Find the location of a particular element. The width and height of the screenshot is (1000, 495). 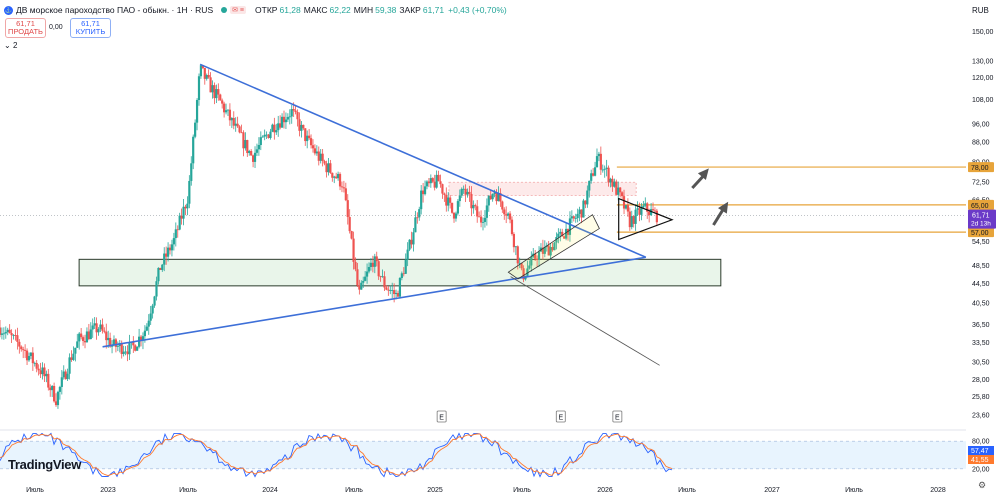

x-tick-1: 2023 is located at coordinates (108, 490).